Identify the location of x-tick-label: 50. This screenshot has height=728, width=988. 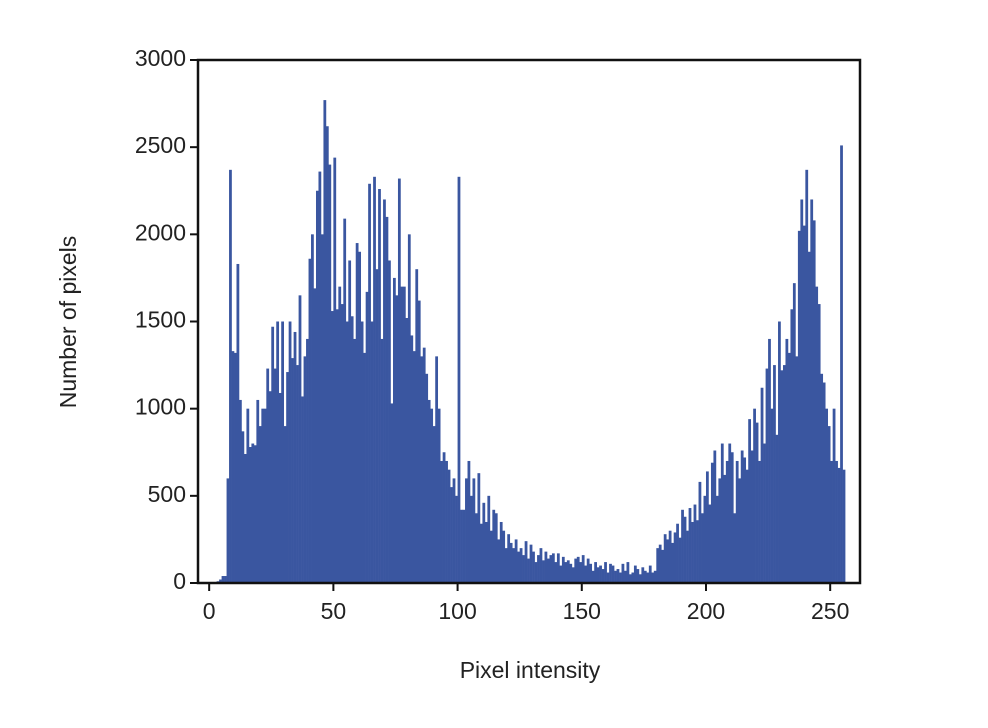
(334, 611).